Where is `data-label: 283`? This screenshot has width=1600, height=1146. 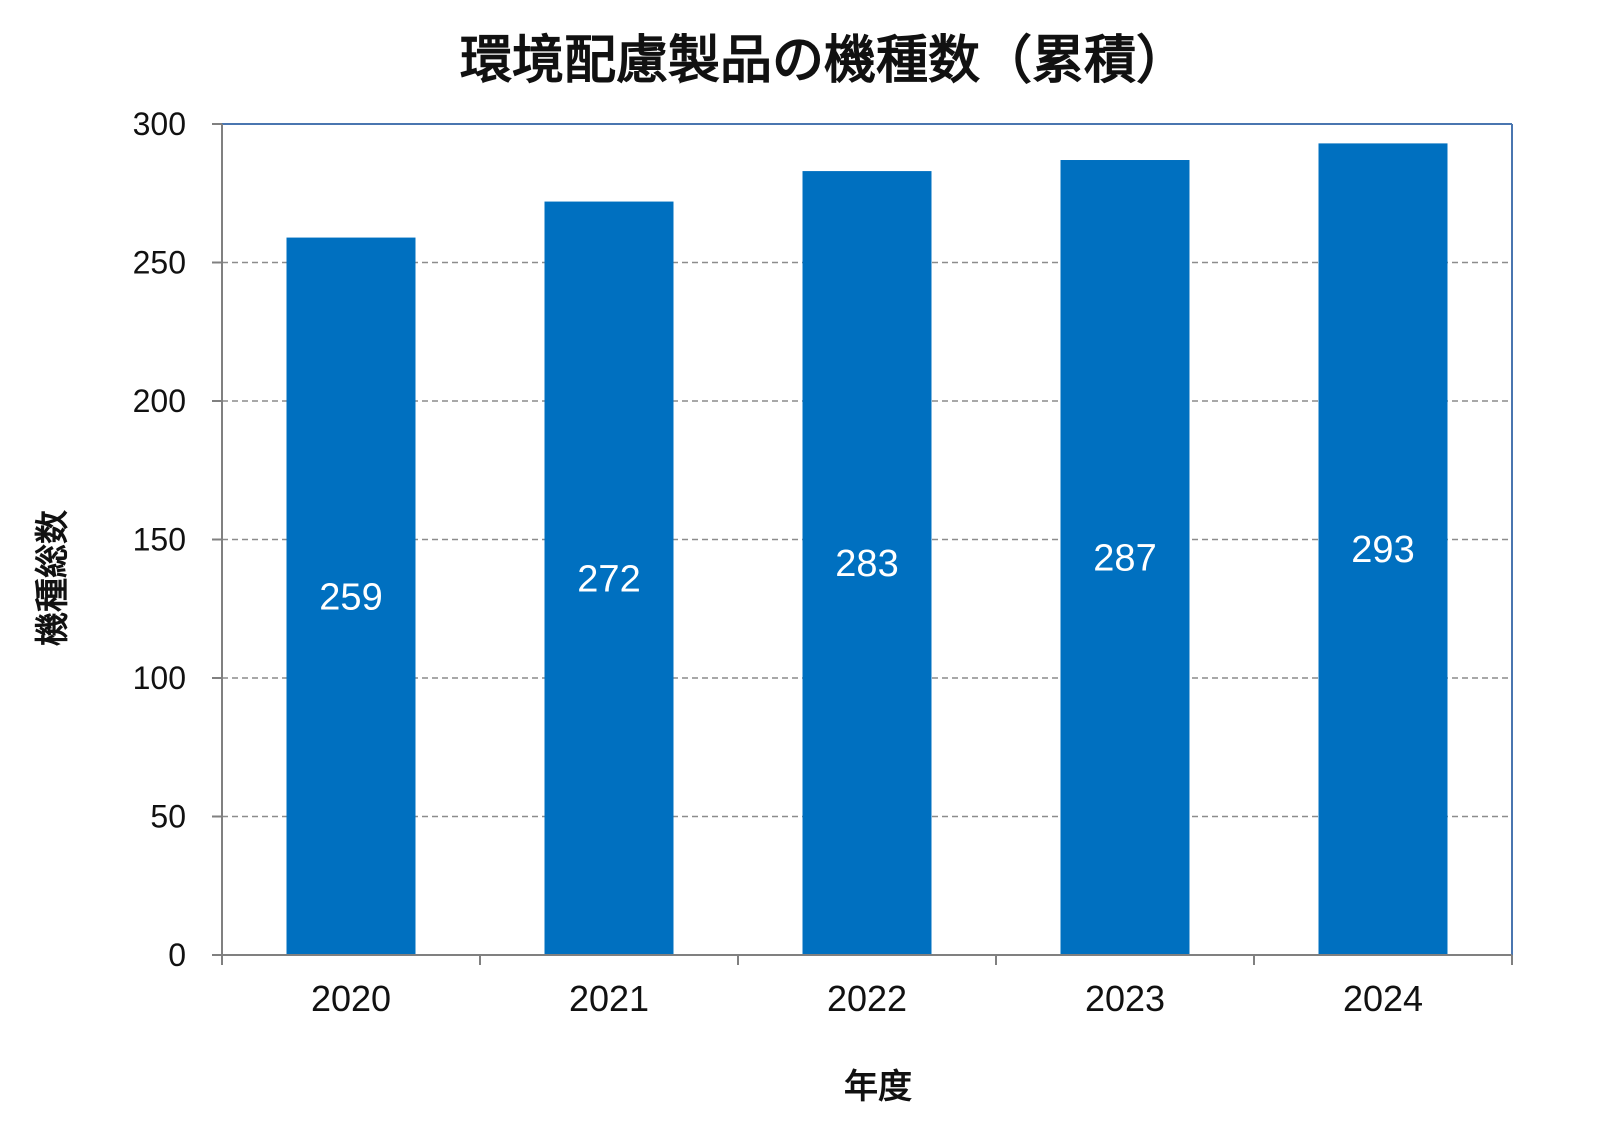
data-label: 283 is located at coordinates (866, 564).